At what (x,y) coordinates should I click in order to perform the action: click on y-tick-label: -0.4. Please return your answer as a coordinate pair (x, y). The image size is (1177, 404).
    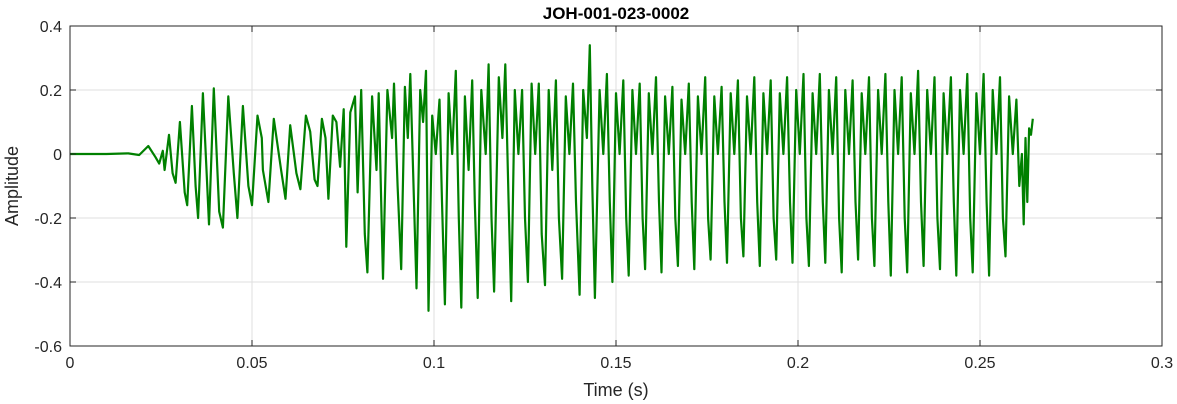
    Looking at the image, I should click on (48, 283).